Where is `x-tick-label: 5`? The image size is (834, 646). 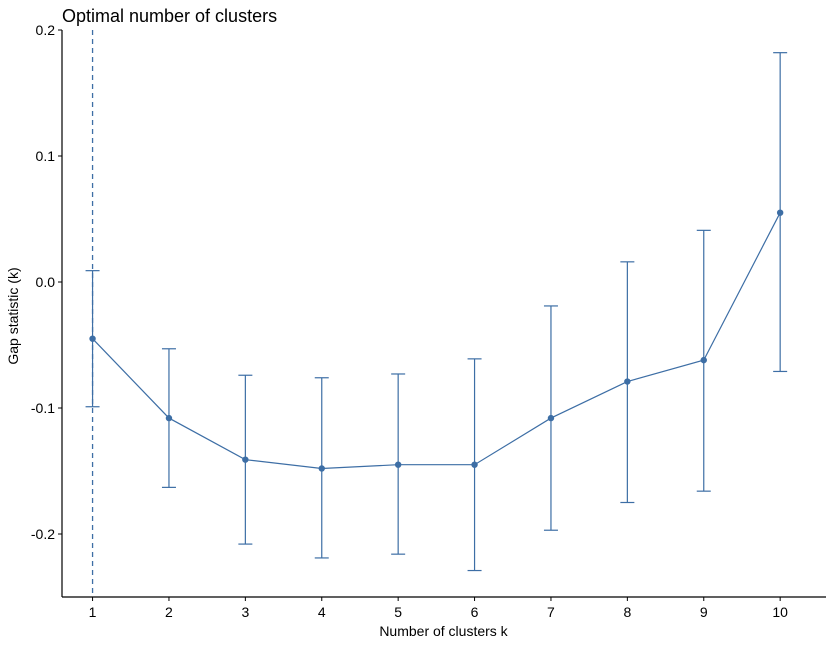
x-tick-label: 5 is located at coordinates (398, 612).